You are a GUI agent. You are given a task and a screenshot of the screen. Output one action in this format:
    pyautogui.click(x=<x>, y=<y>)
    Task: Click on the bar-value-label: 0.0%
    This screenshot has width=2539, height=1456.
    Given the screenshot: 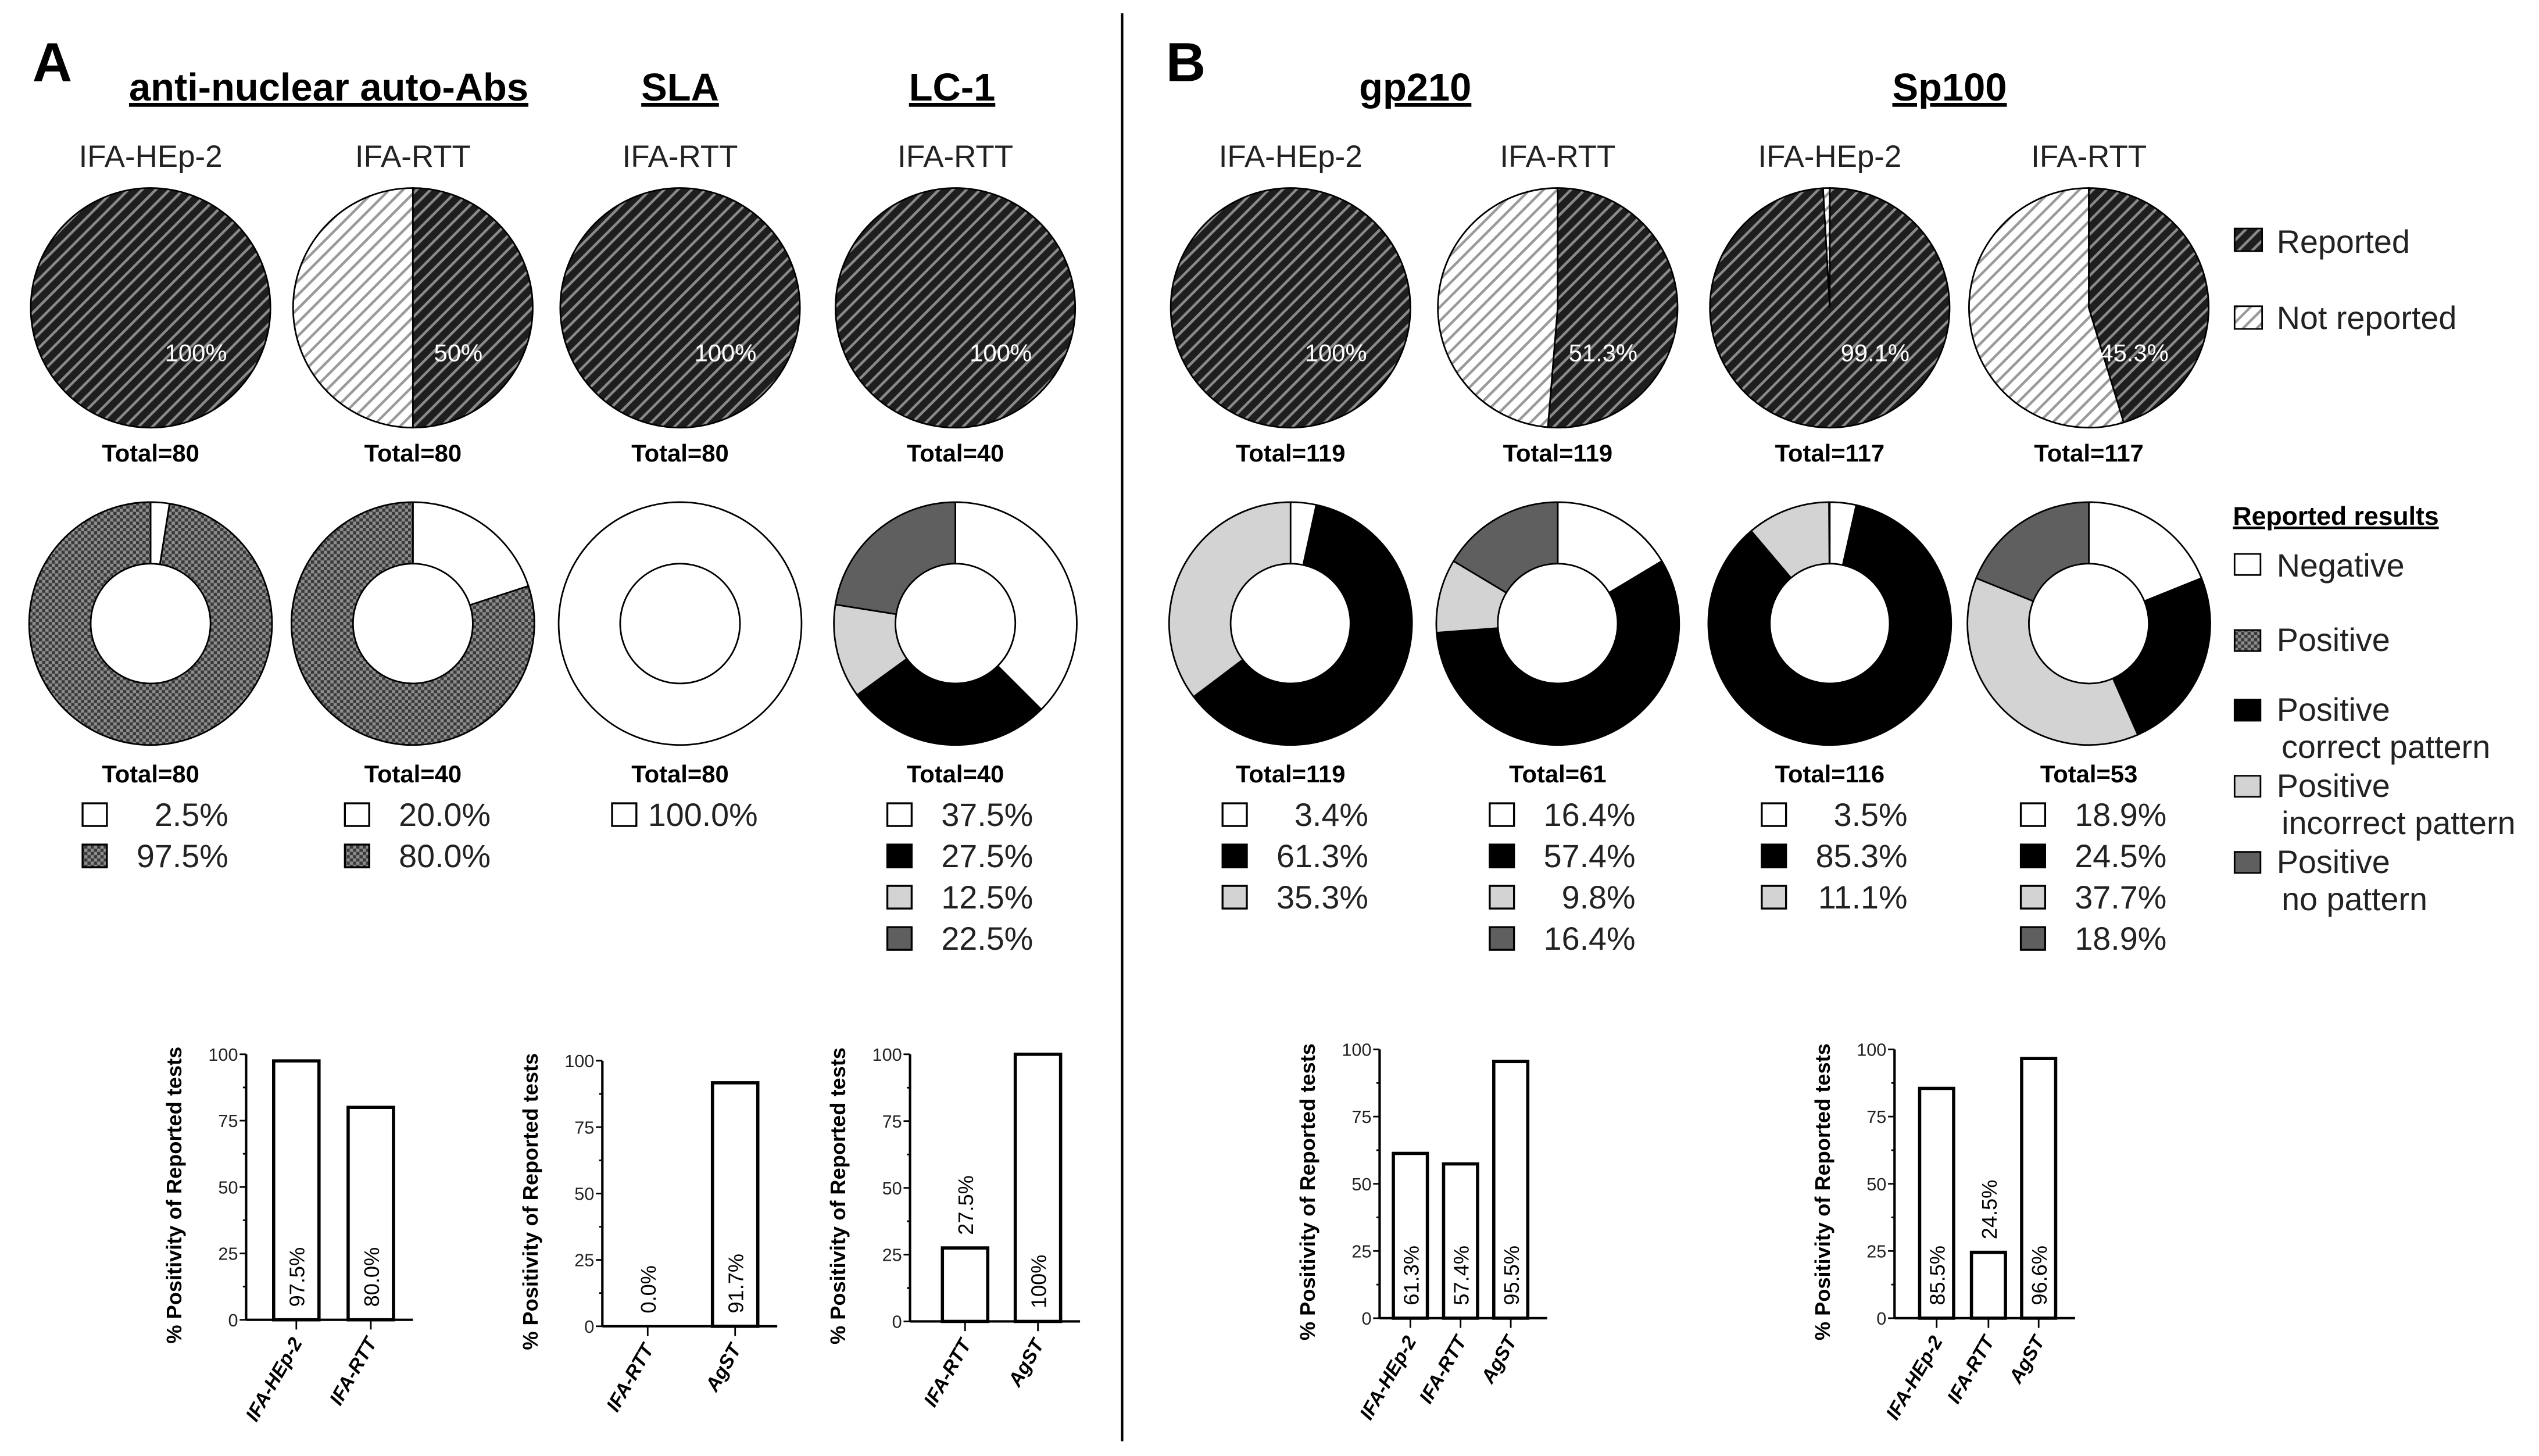 What is the action you would take?
    pyautogui.click(x=648, y=1290)
    